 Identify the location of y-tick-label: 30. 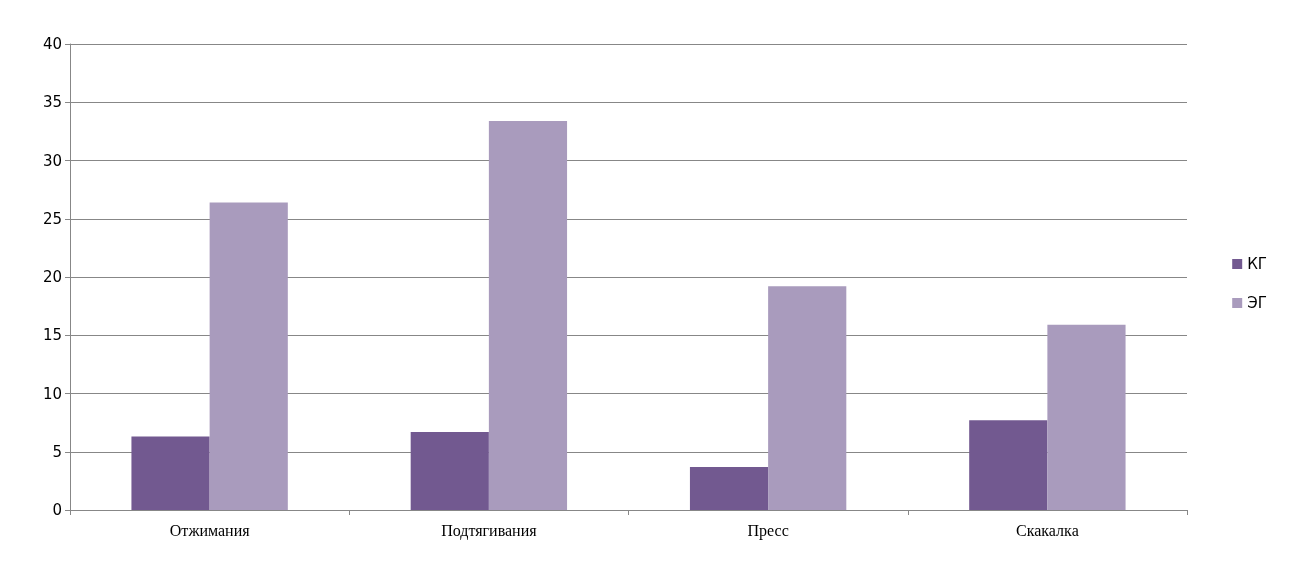
(52, 160).